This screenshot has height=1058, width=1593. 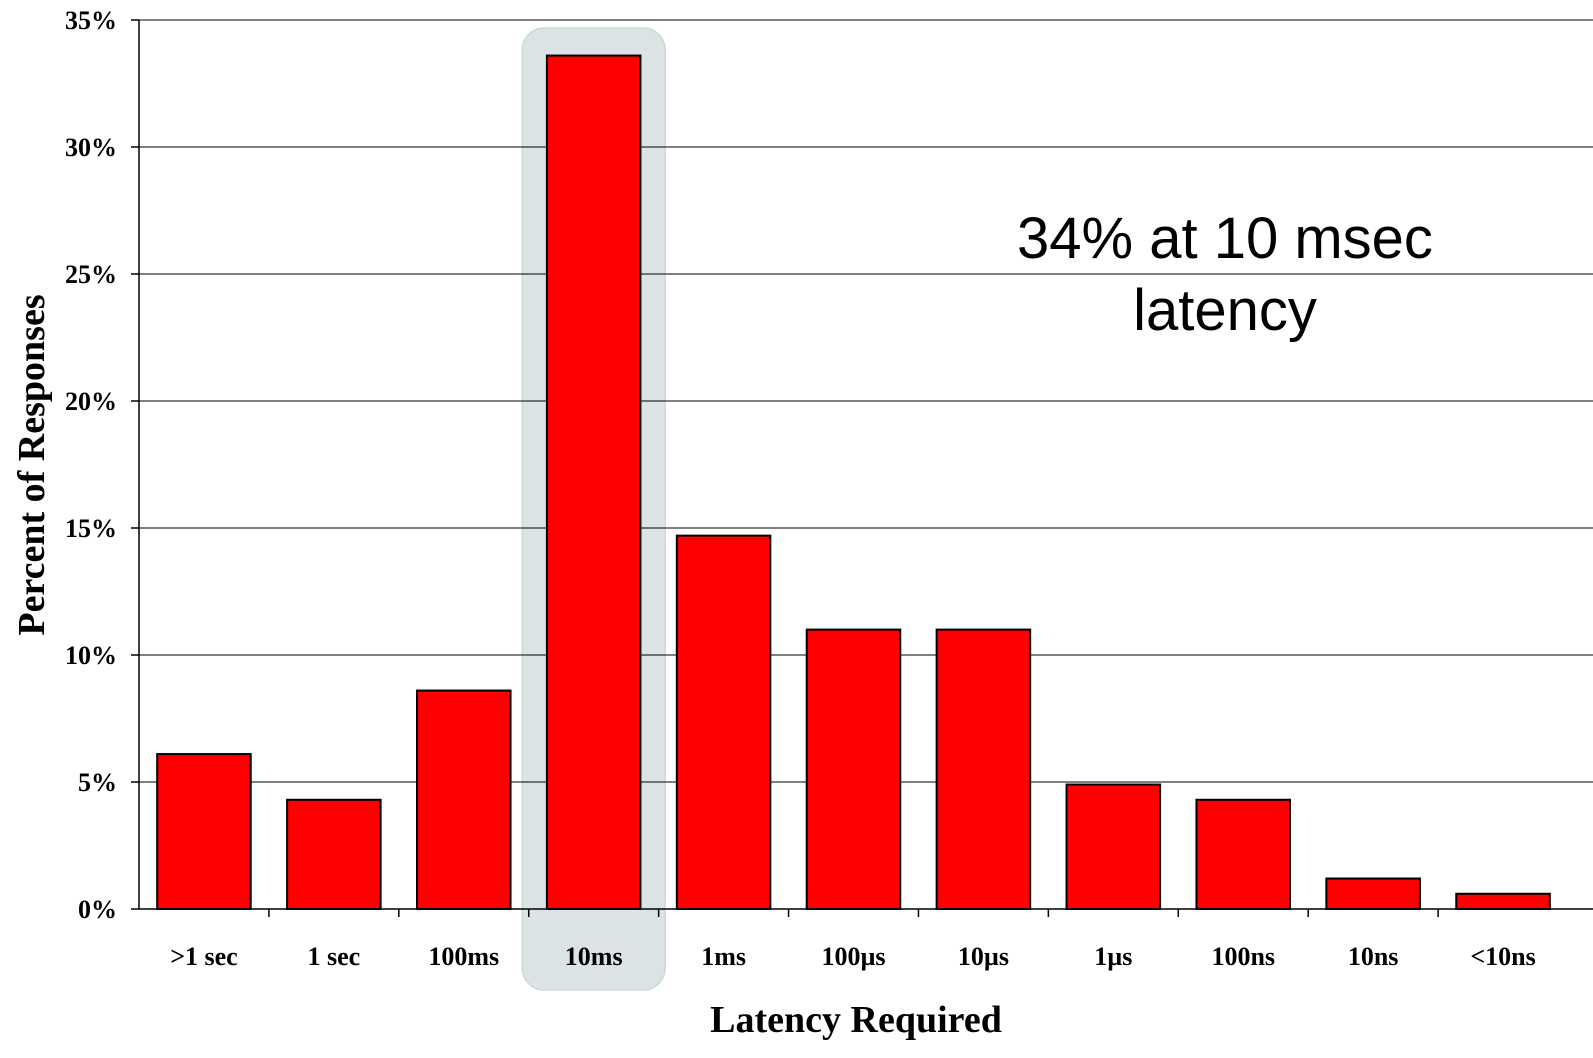 I want to click on y-axis-title: Percent of Responses, so click(x=32, y=464).